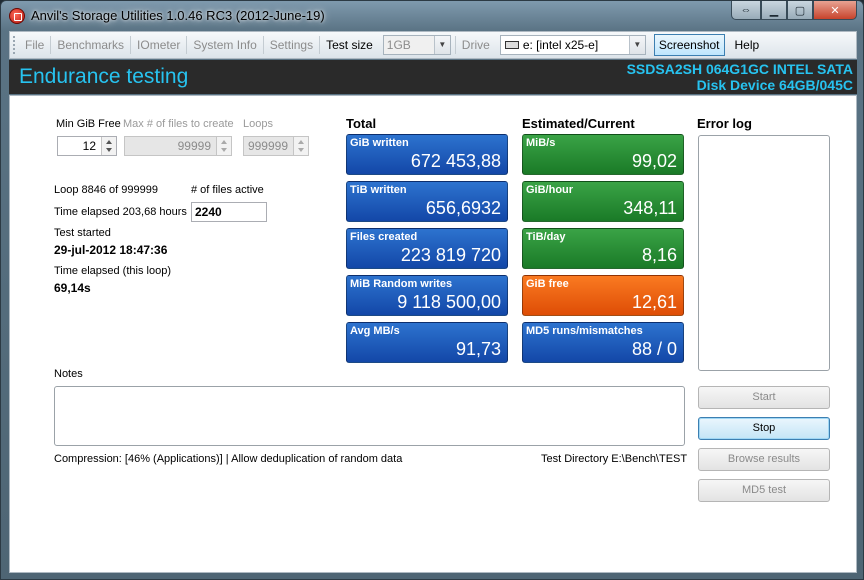 The image size is (864, 580). Describe the element at coordinates (455, 161) in the screenshot. I see `tile-value: 672 453,88` at that location.